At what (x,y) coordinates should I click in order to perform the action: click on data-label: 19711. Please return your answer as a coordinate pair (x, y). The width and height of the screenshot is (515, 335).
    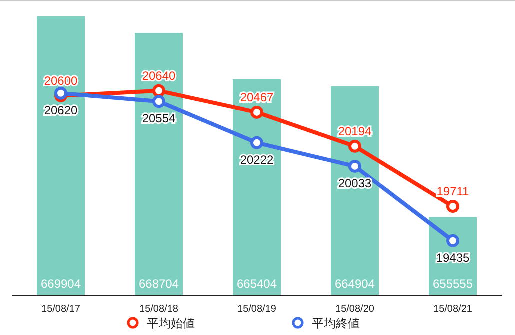
    Looking at the image, I should click on (453, 191).